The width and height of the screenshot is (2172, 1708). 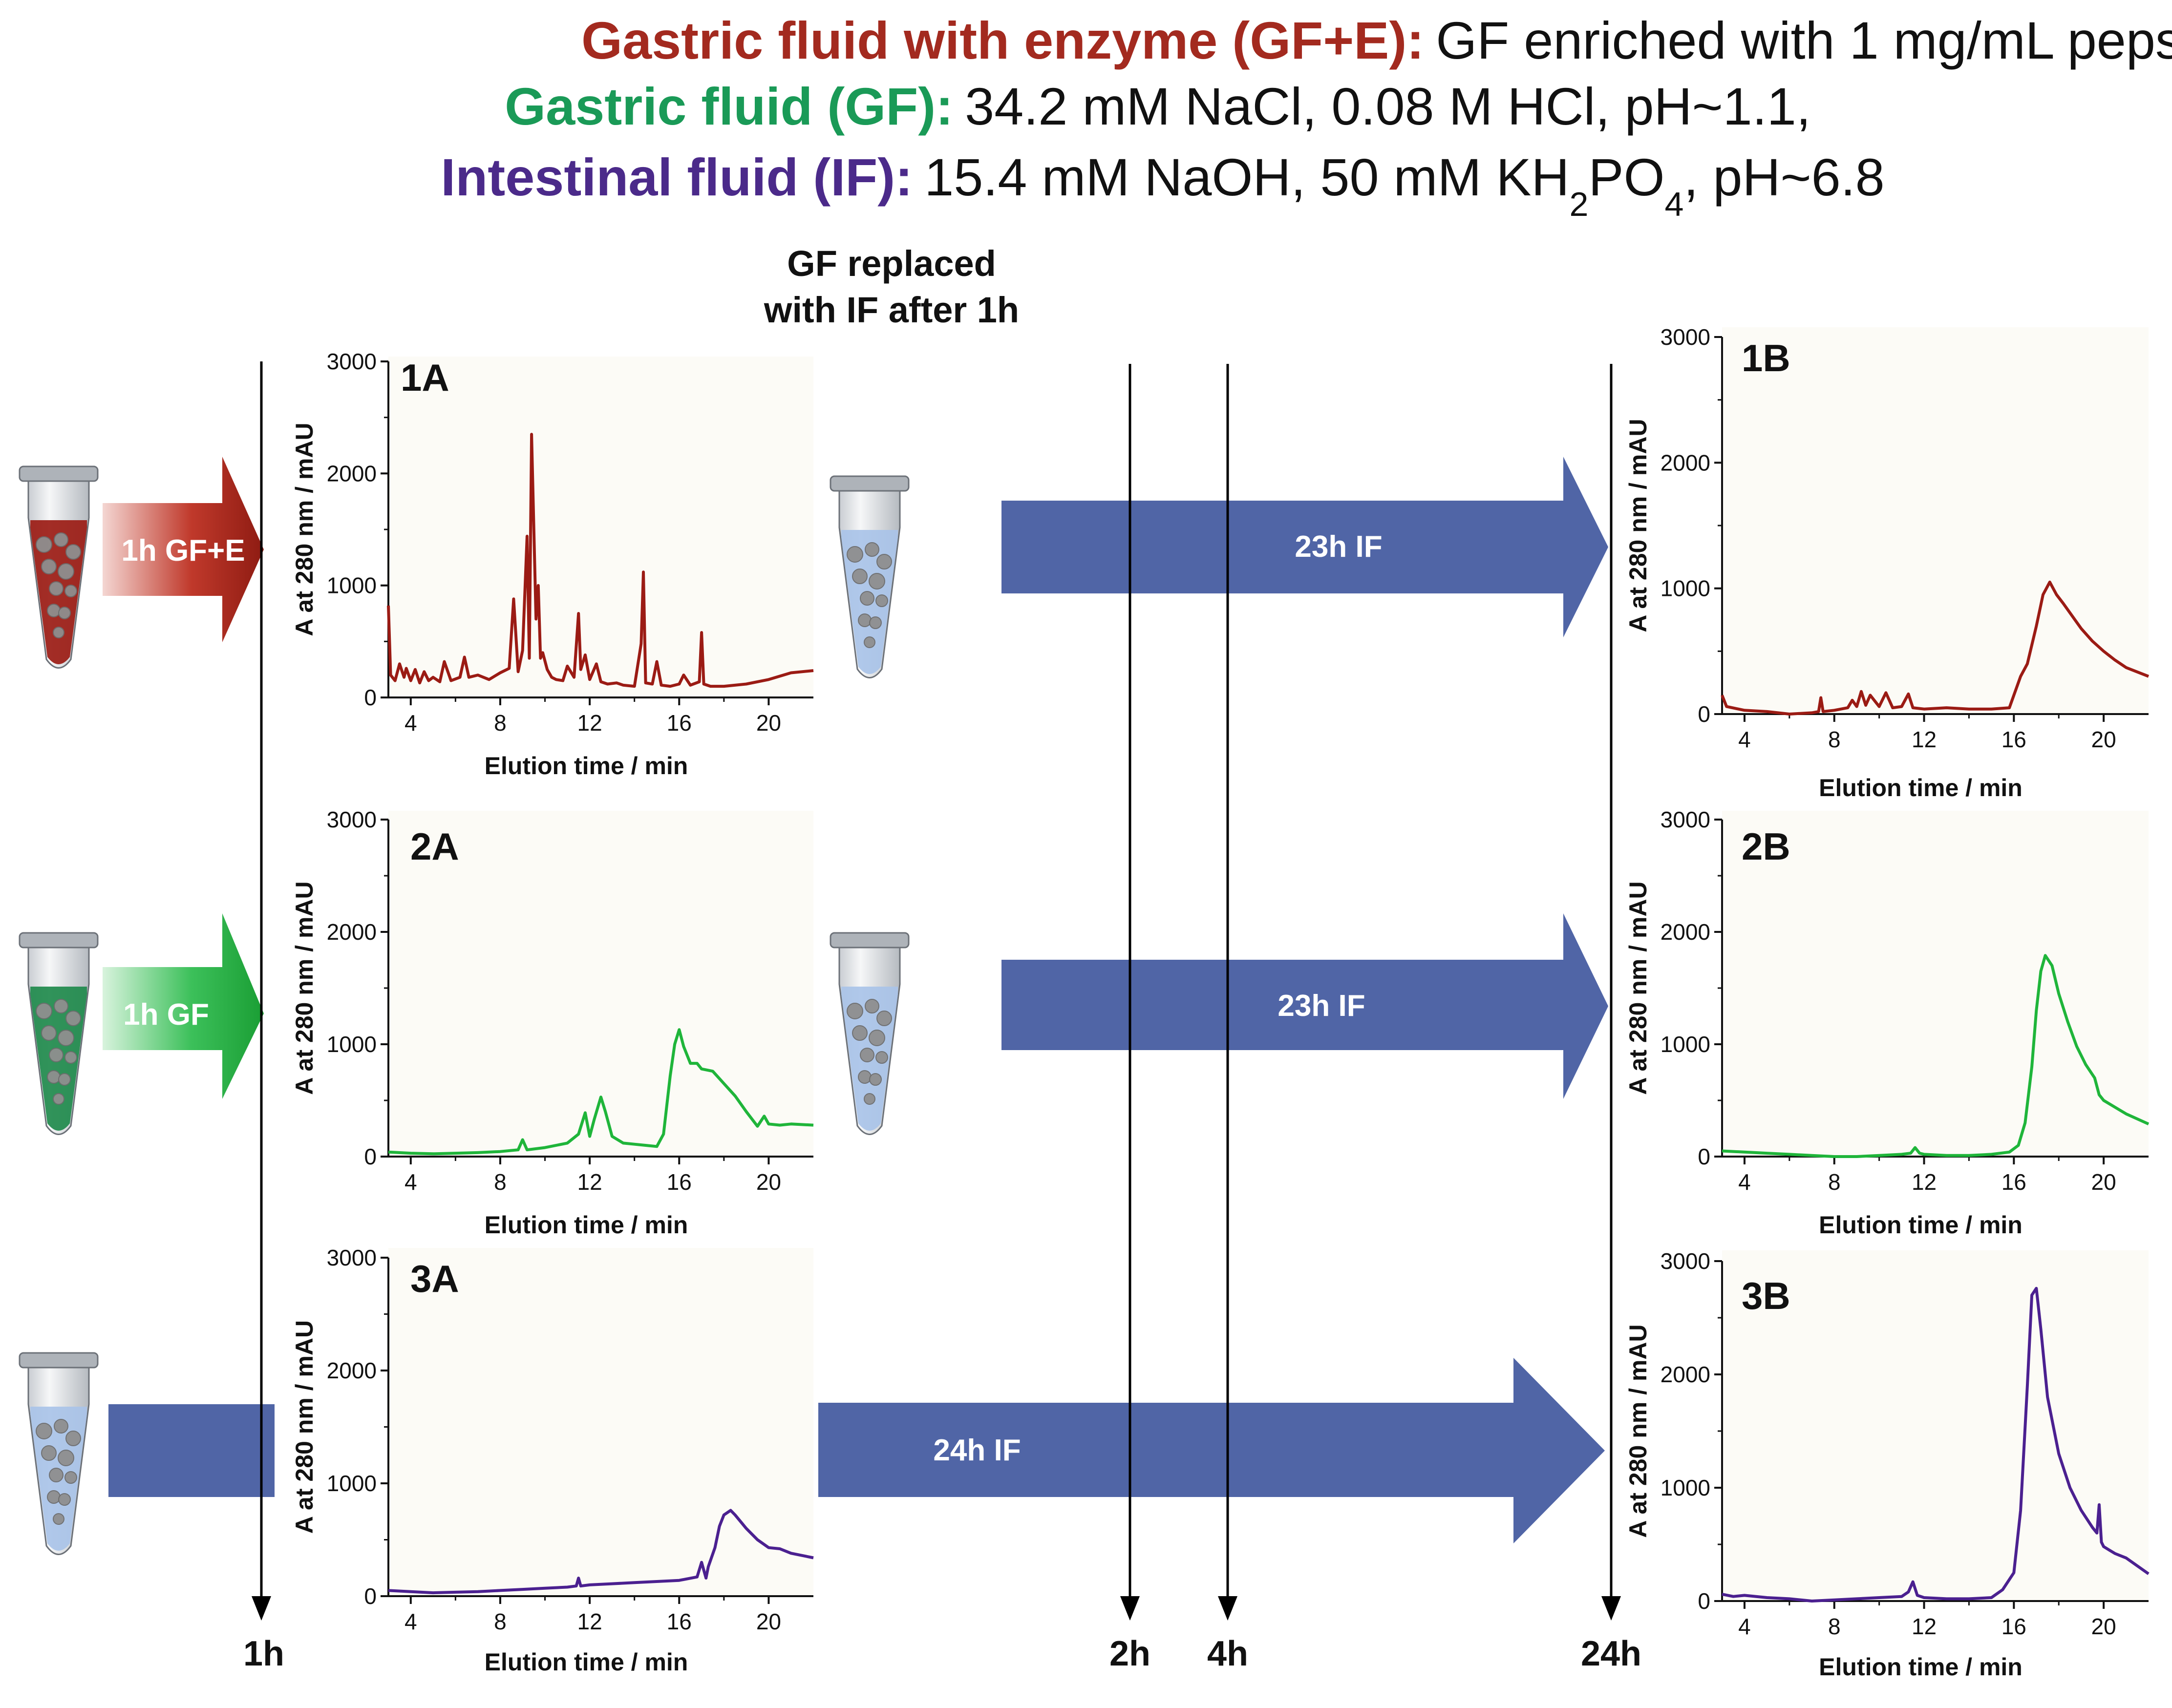 What do you see at coordinates (1936, 1444) in the screenshot?
I see `series-line-3b` at bounding box center [1936, 1444].